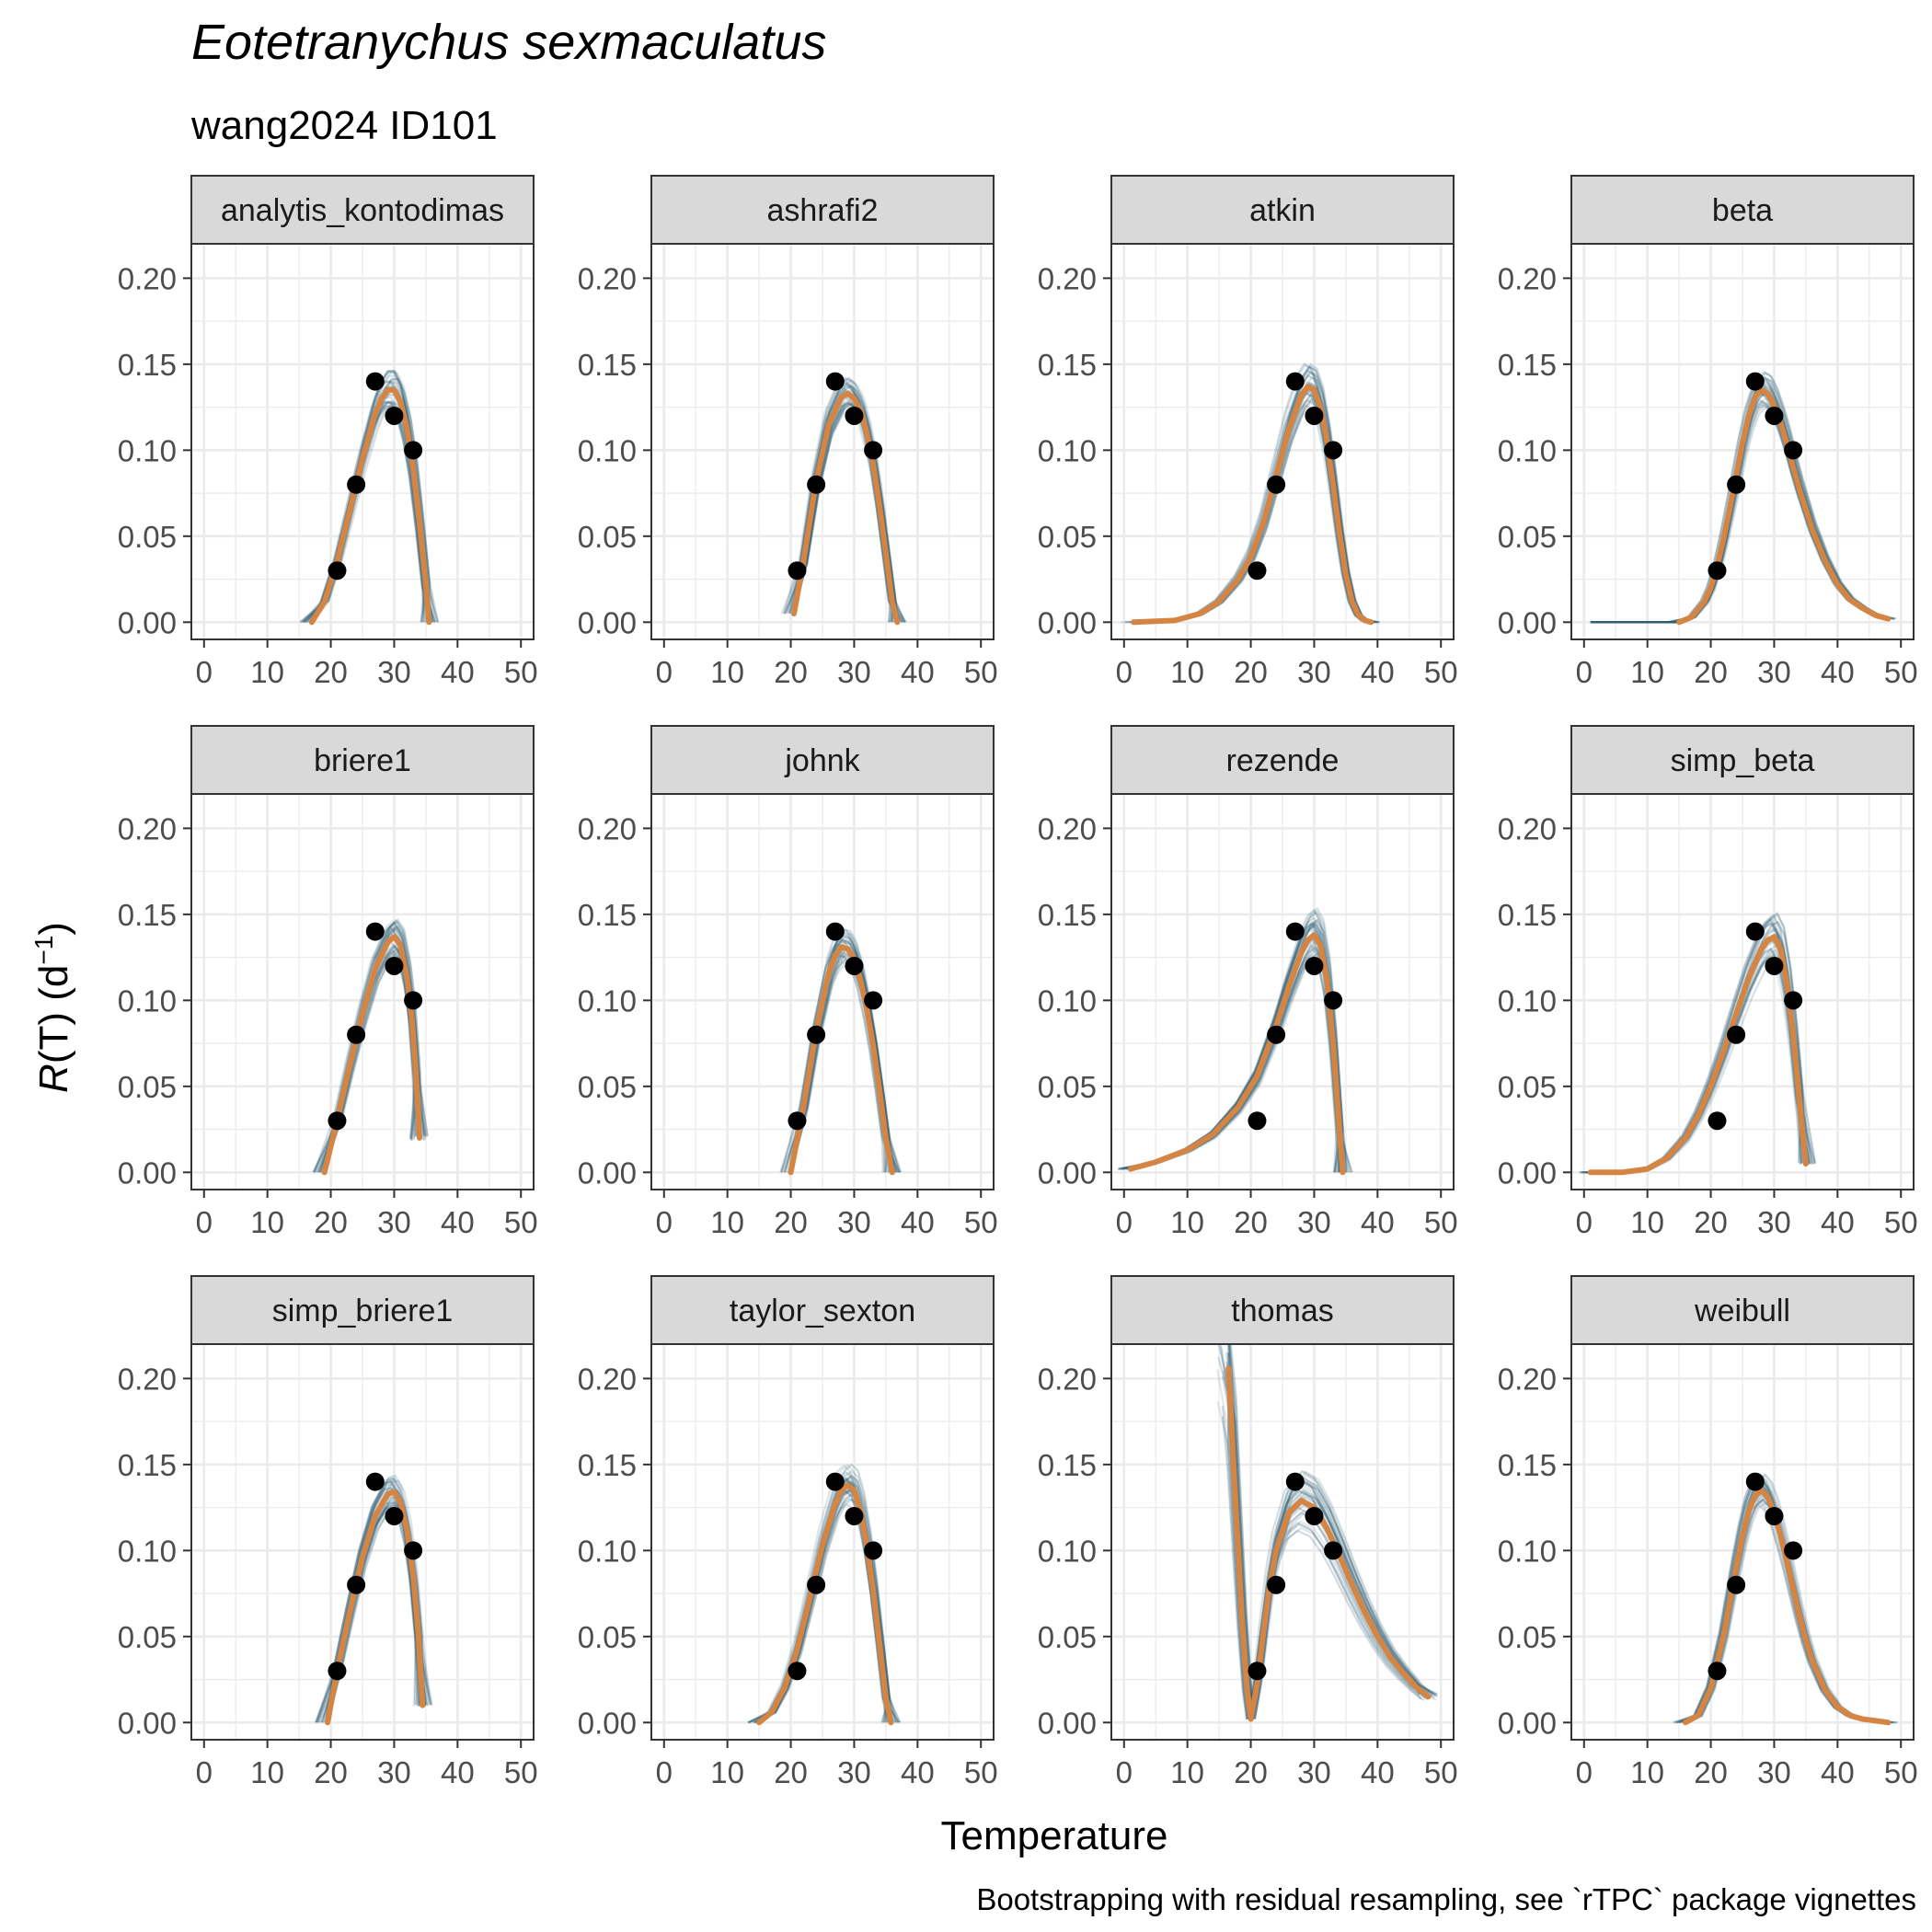  I want to click on facet-panel: weibull 0 10 20 30 40 50 0.00 0.05 0.10 0.15 0.20, so click(1708, 1532).